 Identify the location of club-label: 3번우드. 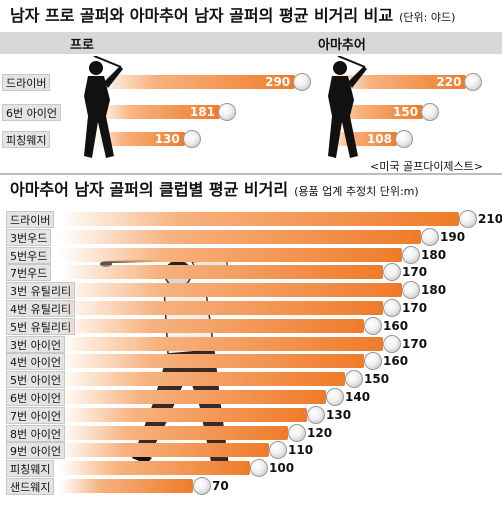
(29, 237).